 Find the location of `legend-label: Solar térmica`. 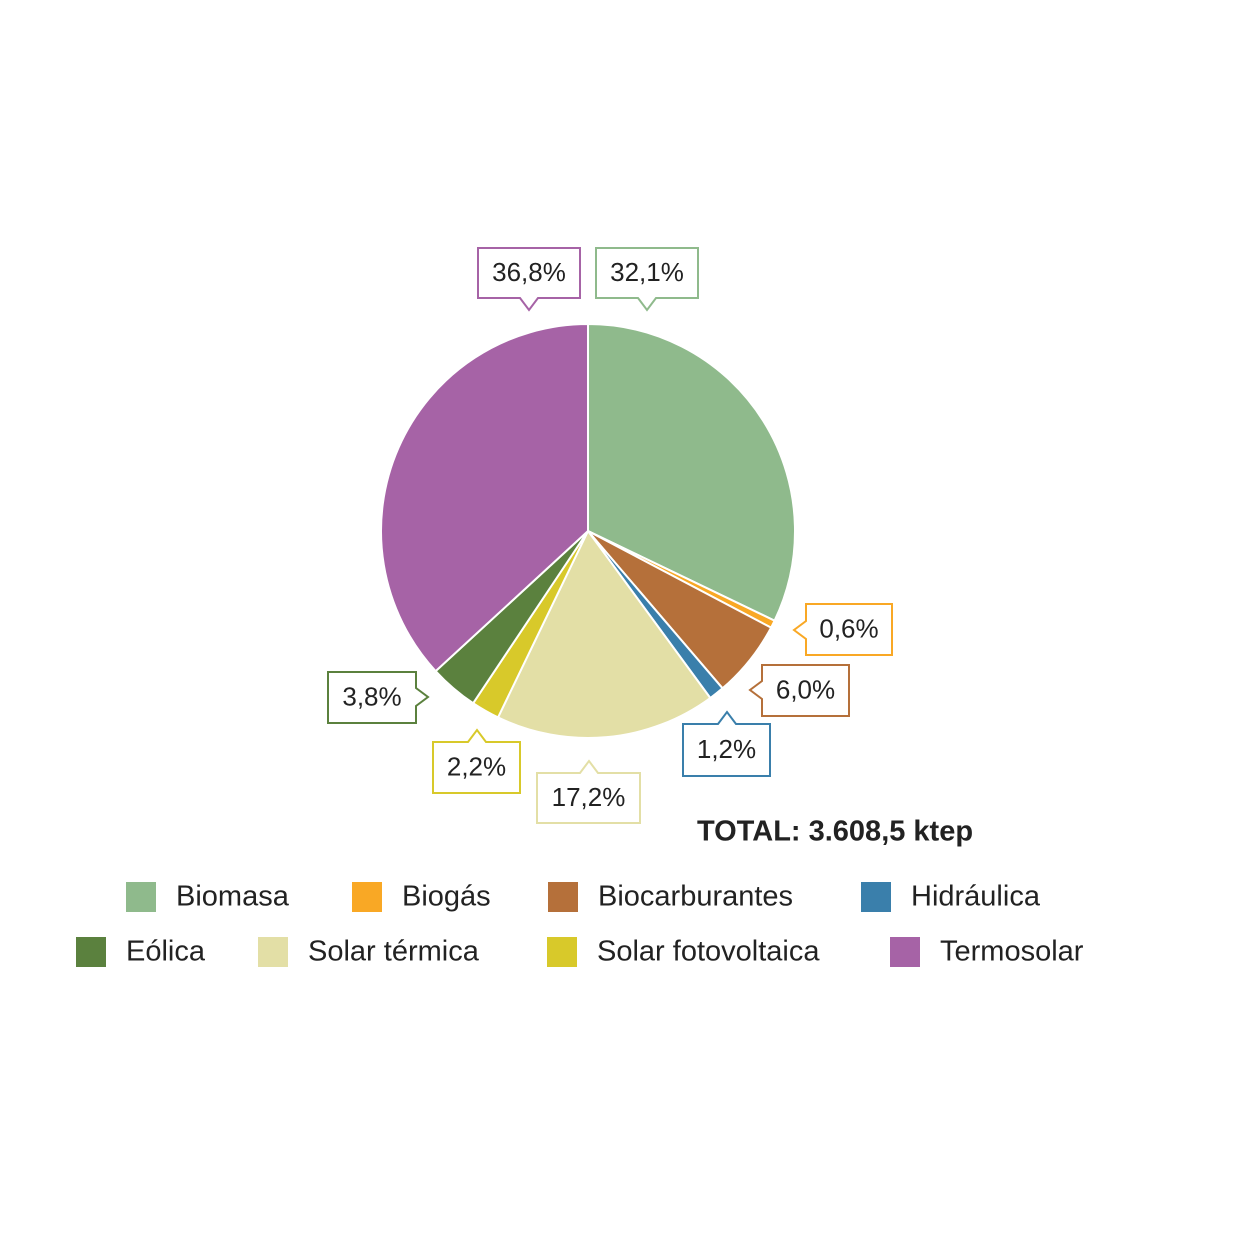

legend-label: Solar térmica is located at coordinates (394, 952).